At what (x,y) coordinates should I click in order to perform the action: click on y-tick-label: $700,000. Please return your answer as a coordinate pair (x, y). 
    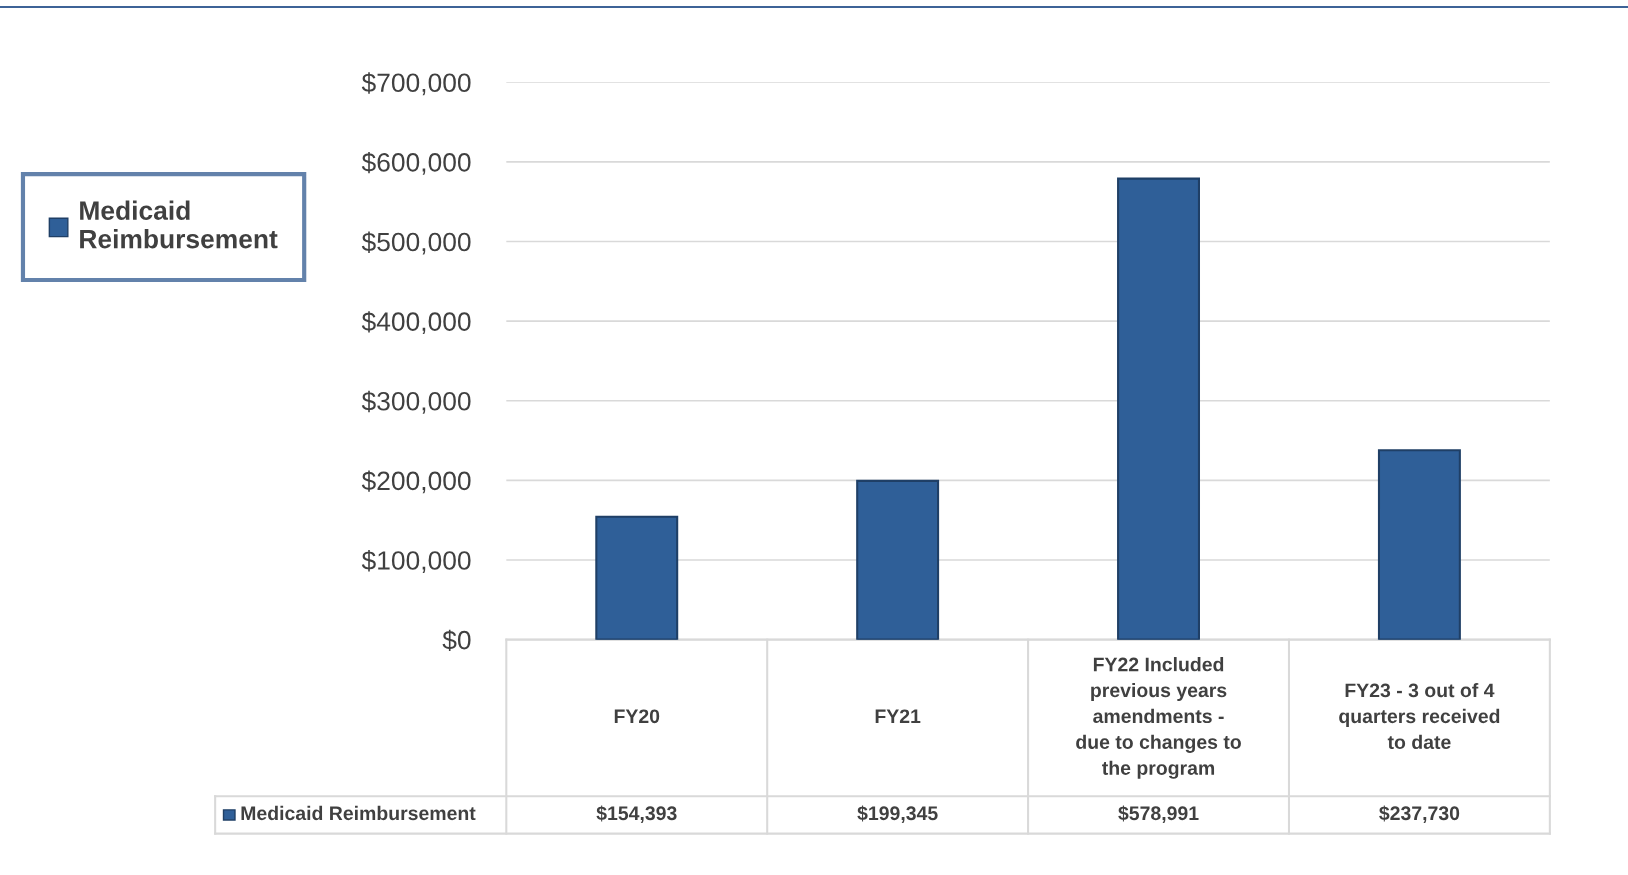
    Looking at the image, I should click on (416, 84).